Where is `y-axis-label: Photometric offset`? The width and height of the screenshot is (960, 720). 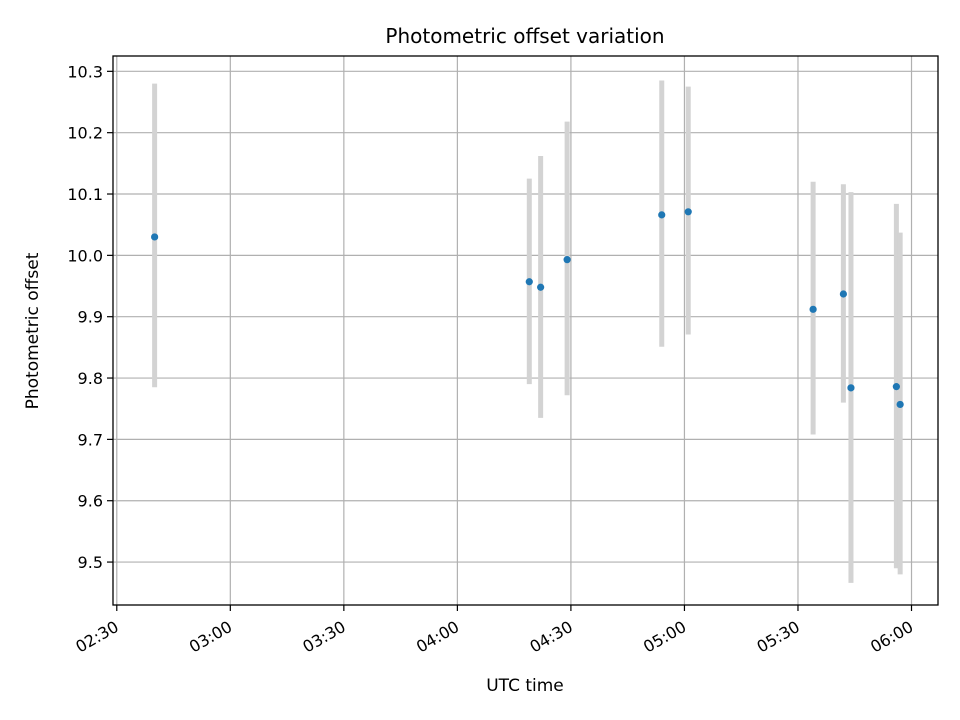 y-axis-label: Photometric offset is located at coordinates (33, 330).